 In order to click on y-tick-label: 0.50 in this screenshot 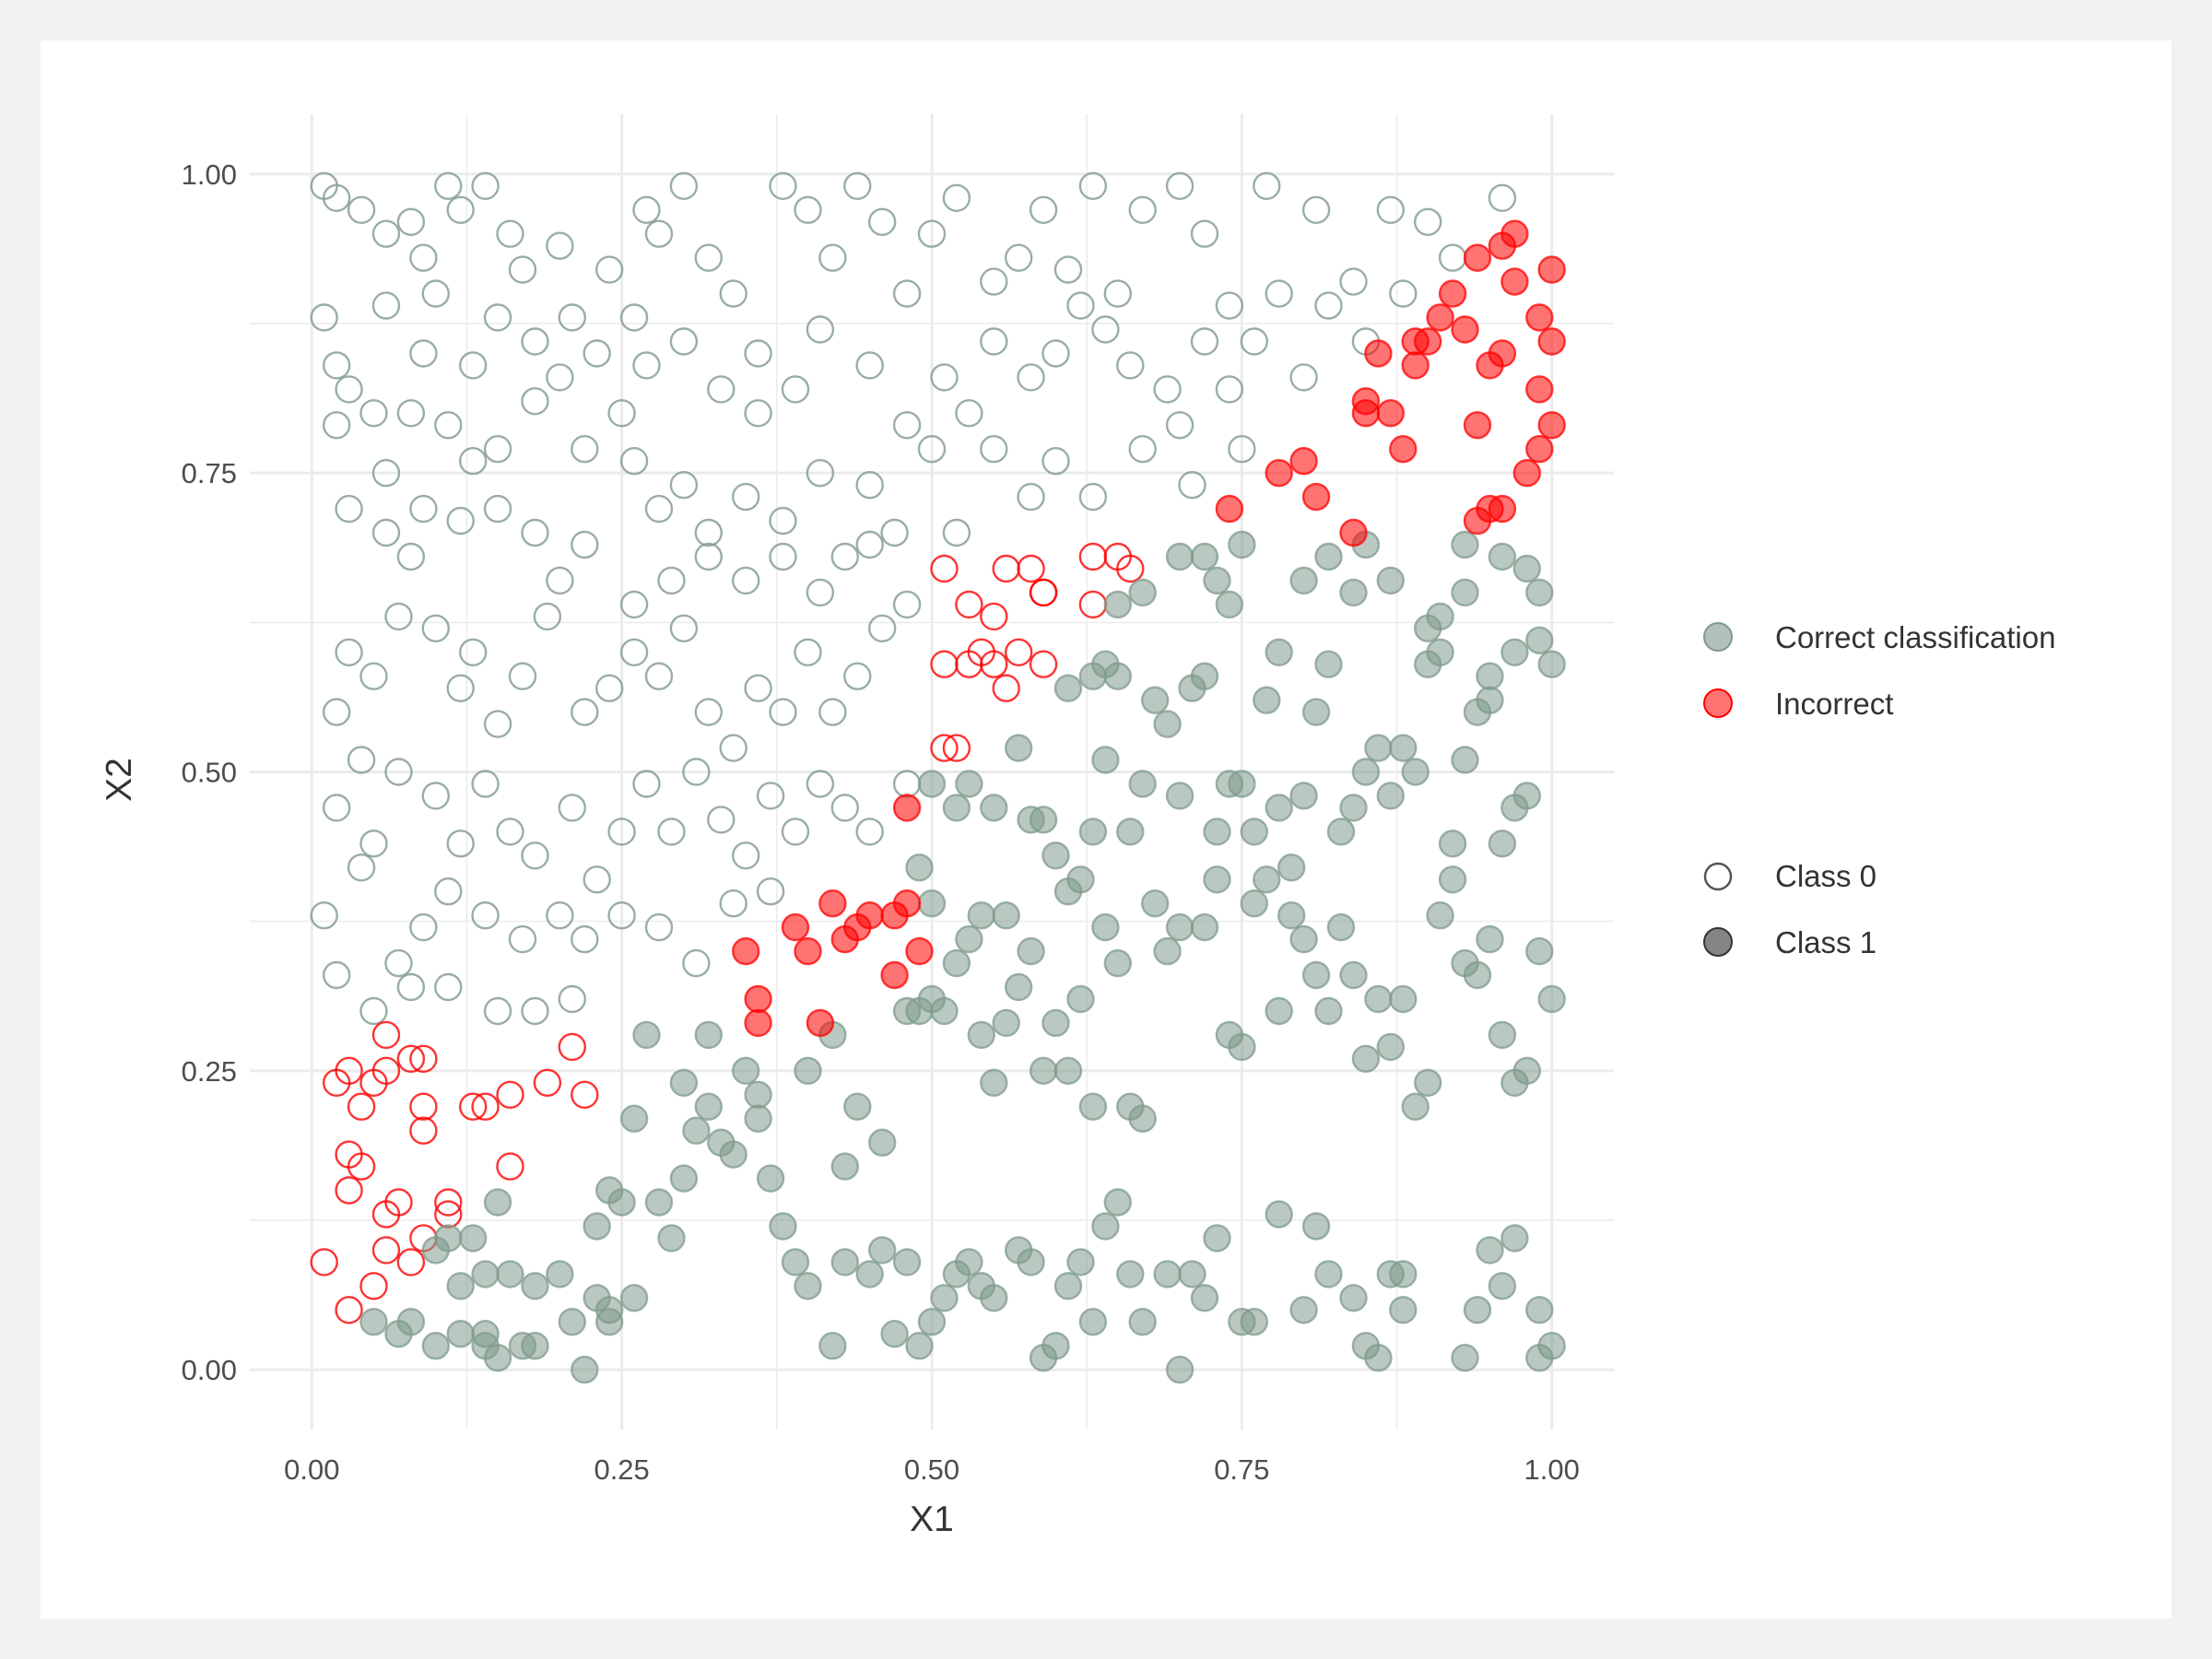, I will do `click(209, 773)`.